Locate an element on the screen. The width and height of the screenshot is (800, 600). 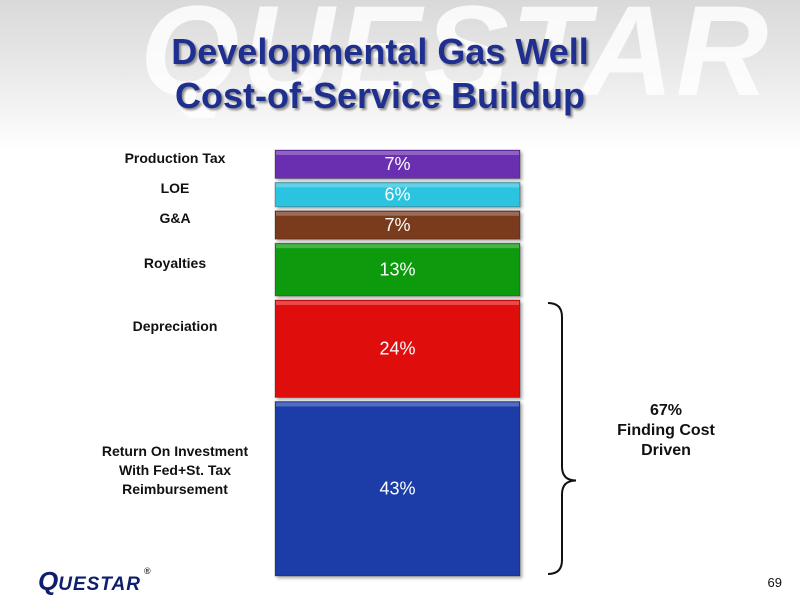
category-label-line: Royalties is located at coordinates (175, 263).